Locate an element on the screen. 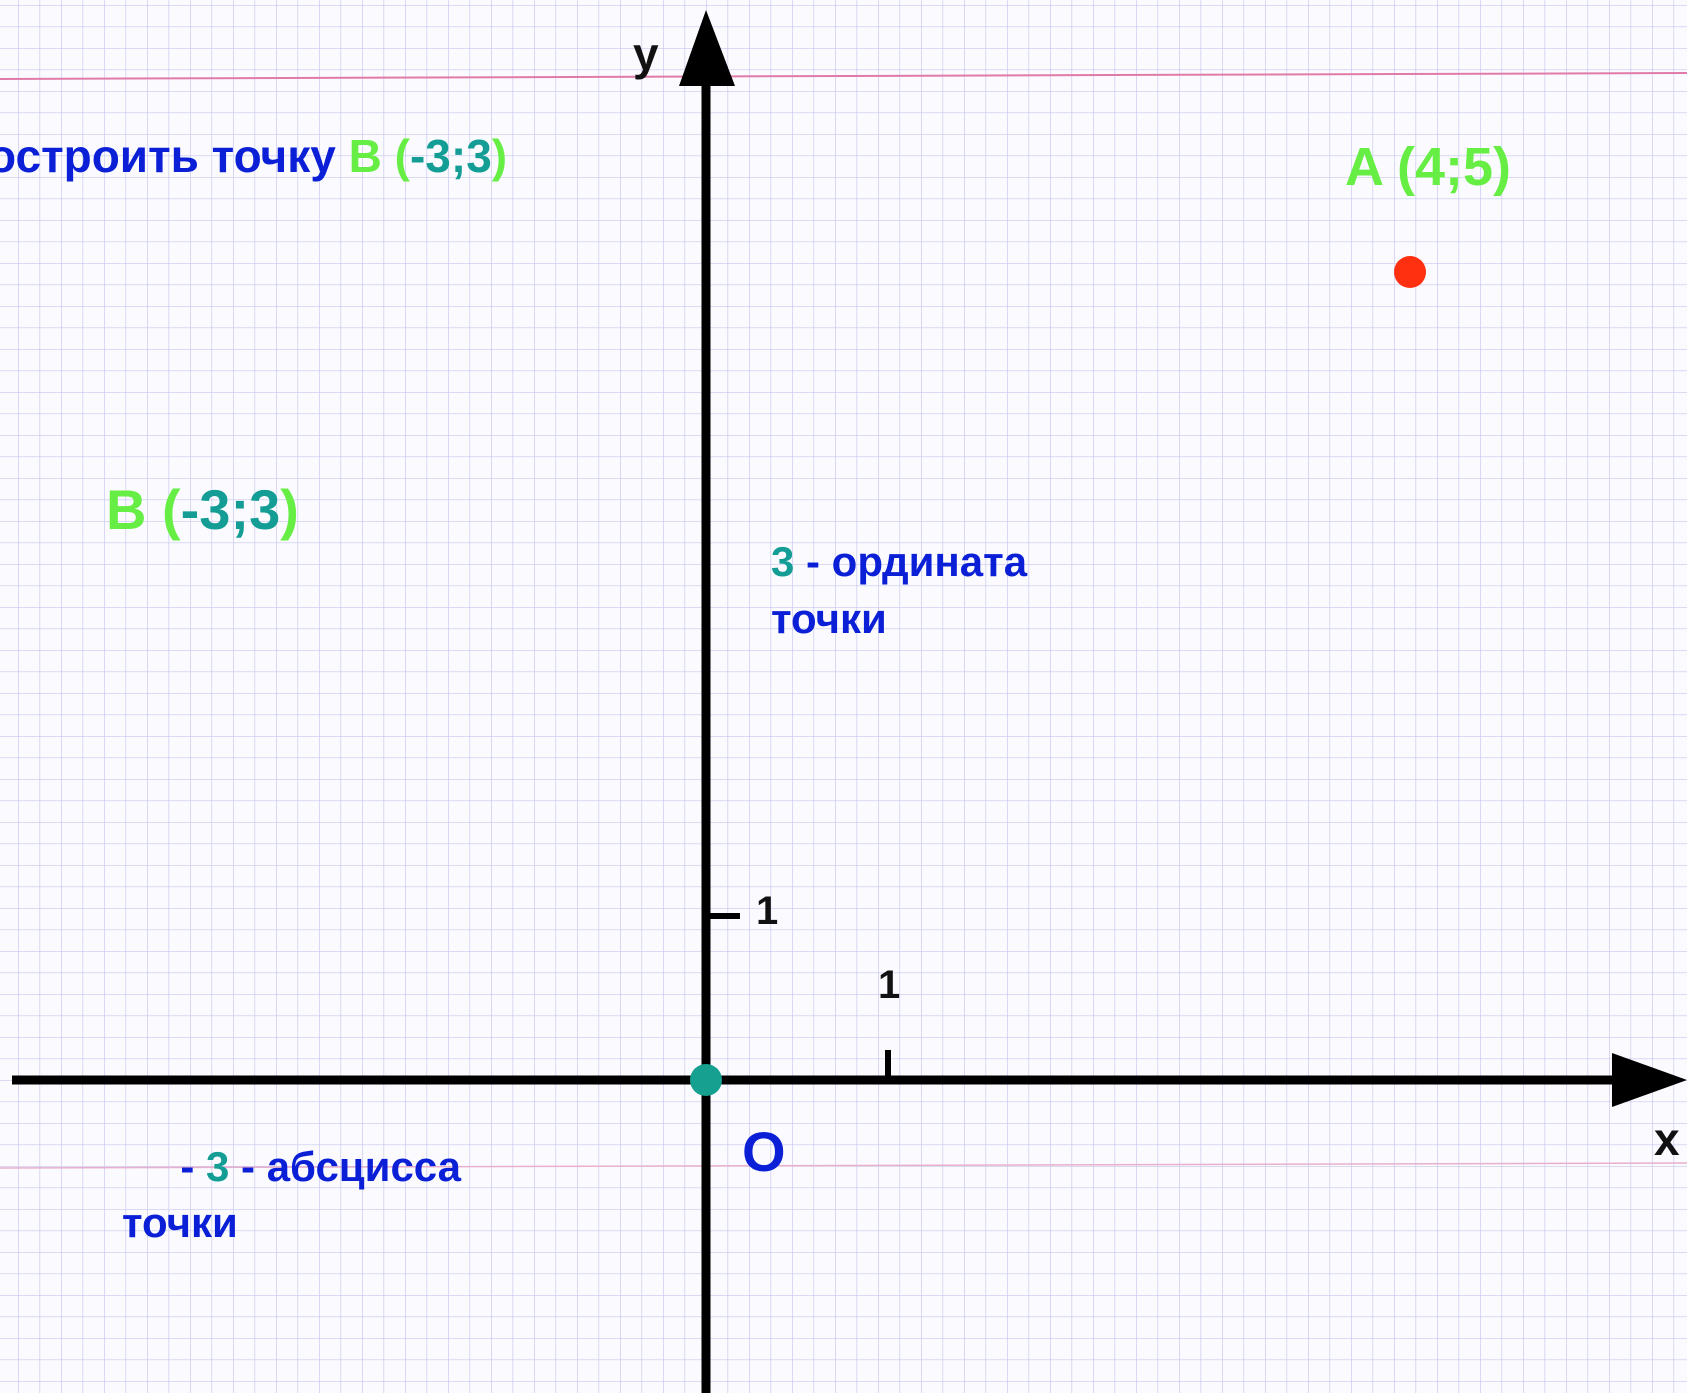  x-unit-label: 1 is located at coordinates (889, 985).